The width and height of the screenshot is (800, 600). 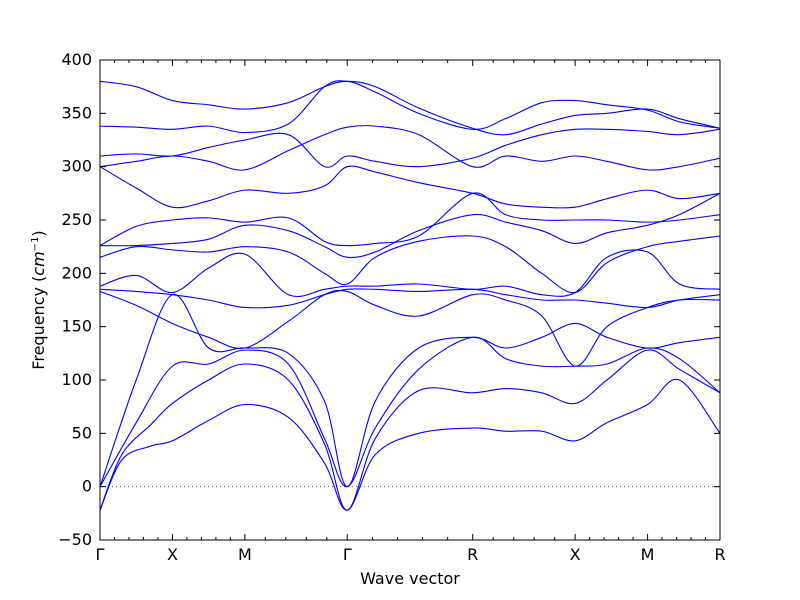 I want to click on y-tick-label: 100, so click(x=76, y=379).